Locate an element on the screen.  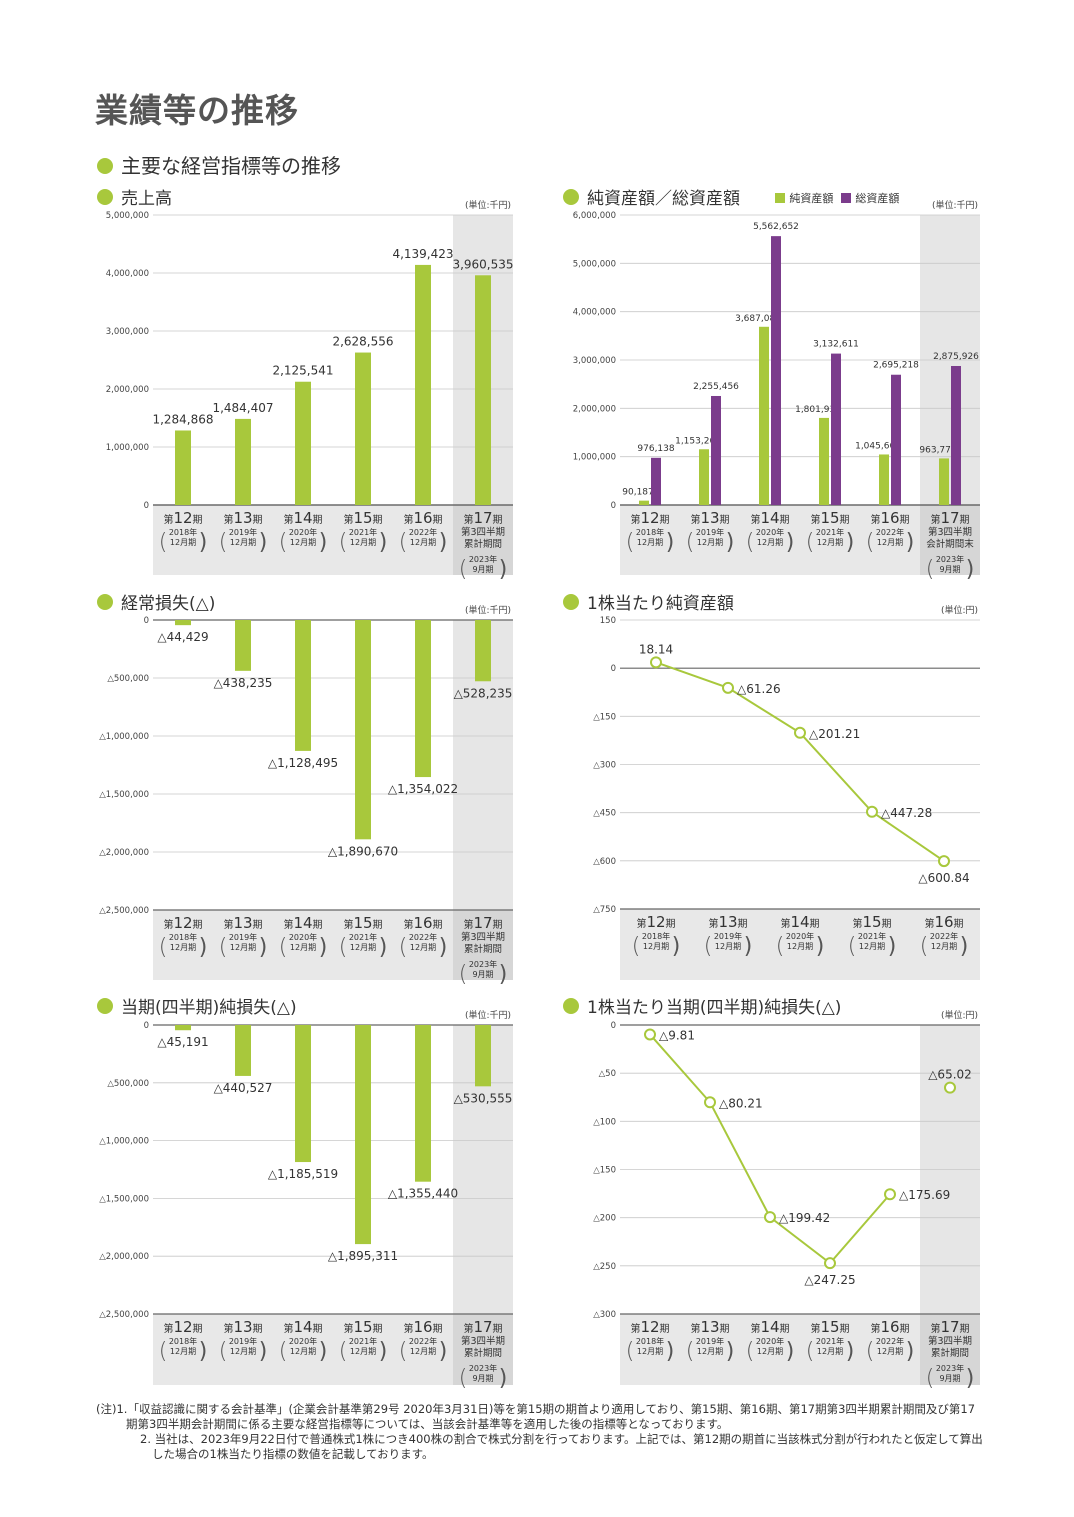
y-tick-label: 4,000,000 is located at coordinates (594, 313).